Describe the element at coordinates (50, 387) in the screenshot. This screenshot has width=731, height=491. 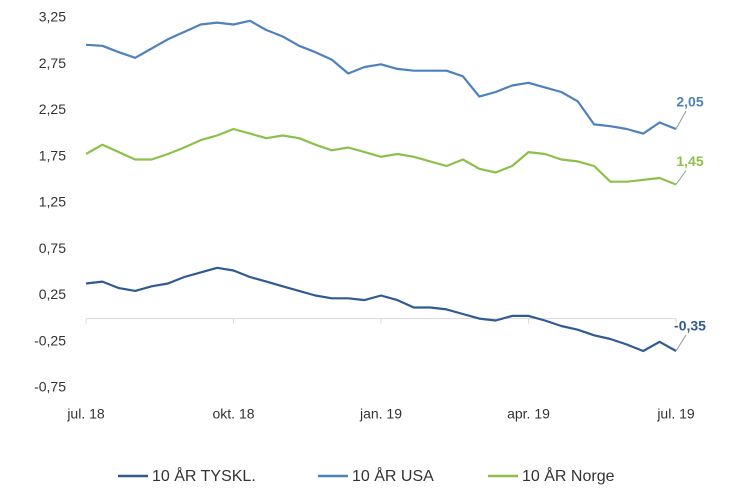
I see `y-tick-label: -0,75` at that location.